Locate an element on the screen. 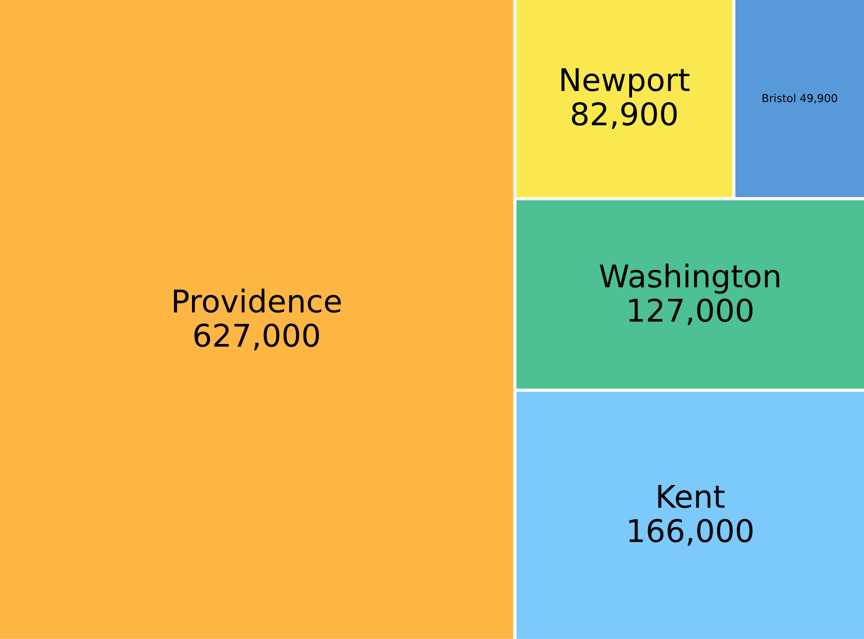  data-label: 127,000 is located at coordinates (691, 312).